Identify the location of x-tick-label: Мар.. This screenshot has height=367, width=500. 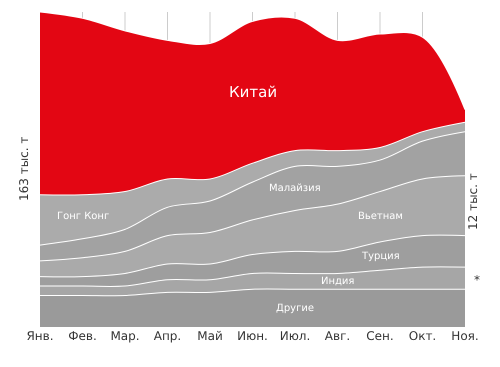
(125, 336).